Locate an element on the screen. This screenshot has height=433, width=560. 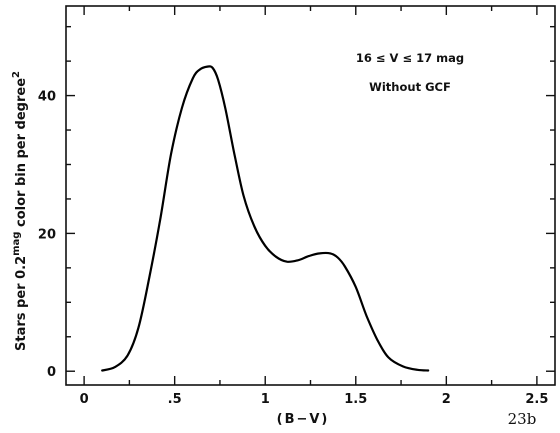
x-tick-label: 1.5 is located at coordinates (355, 399).